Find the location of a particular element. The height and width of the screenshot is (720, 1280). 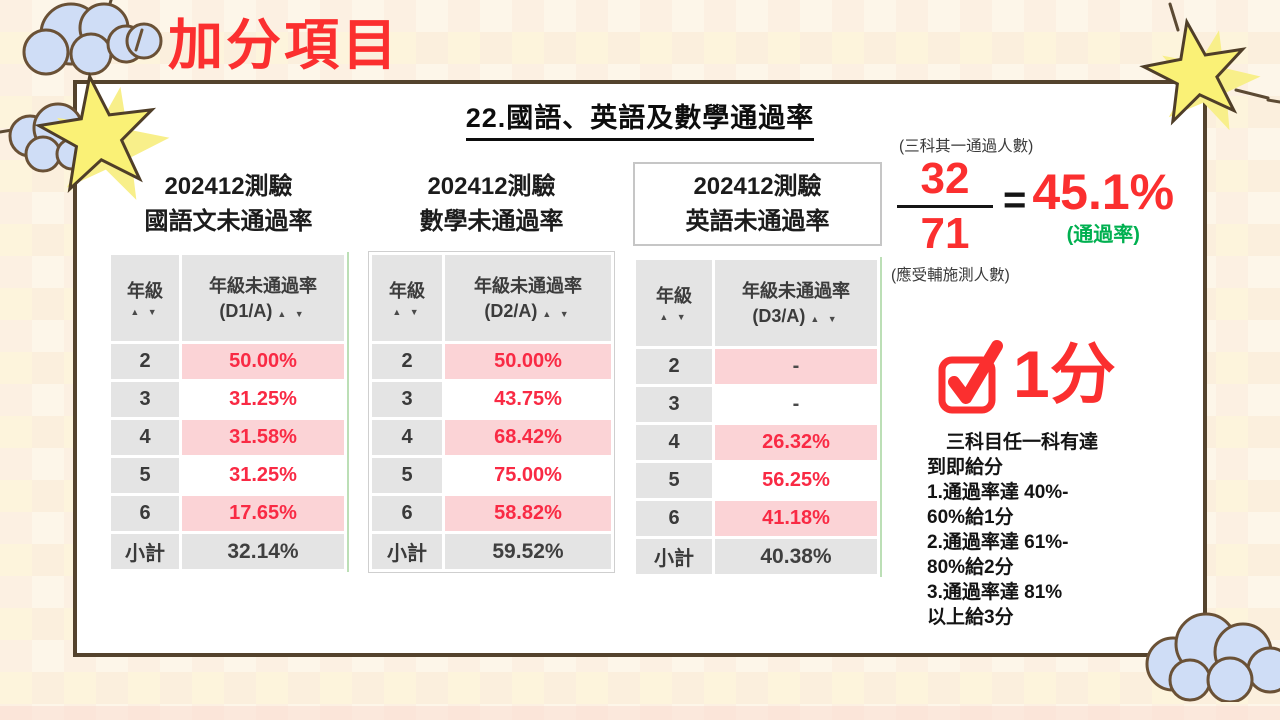

rate-cell: 17.65% is located at coordinates (263, 513).